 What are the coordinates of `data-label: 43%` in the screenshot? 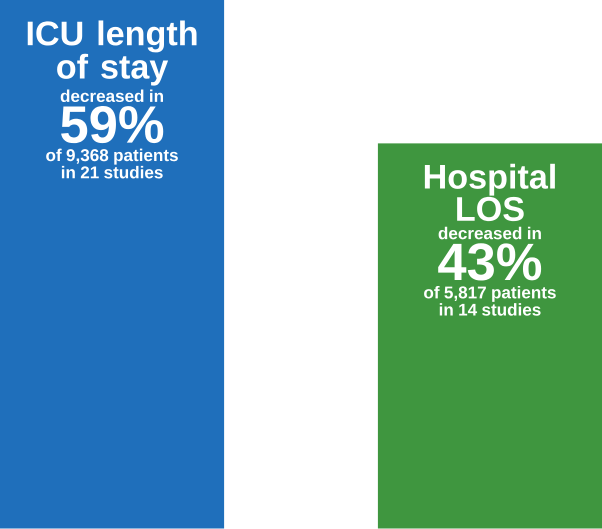 It's located at (490, 262).